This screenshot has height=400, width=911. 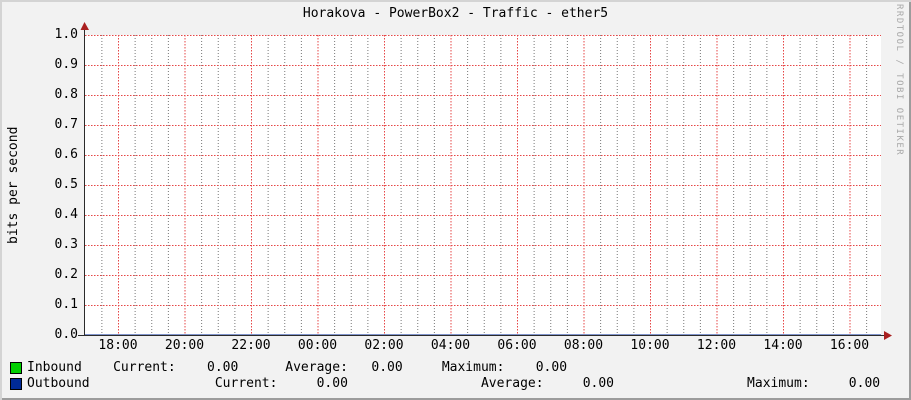 What do you see at coordinates (251, 345) in the screenshot?
I see `x-tick-label: 22:00` at bounding box center [251, 345].